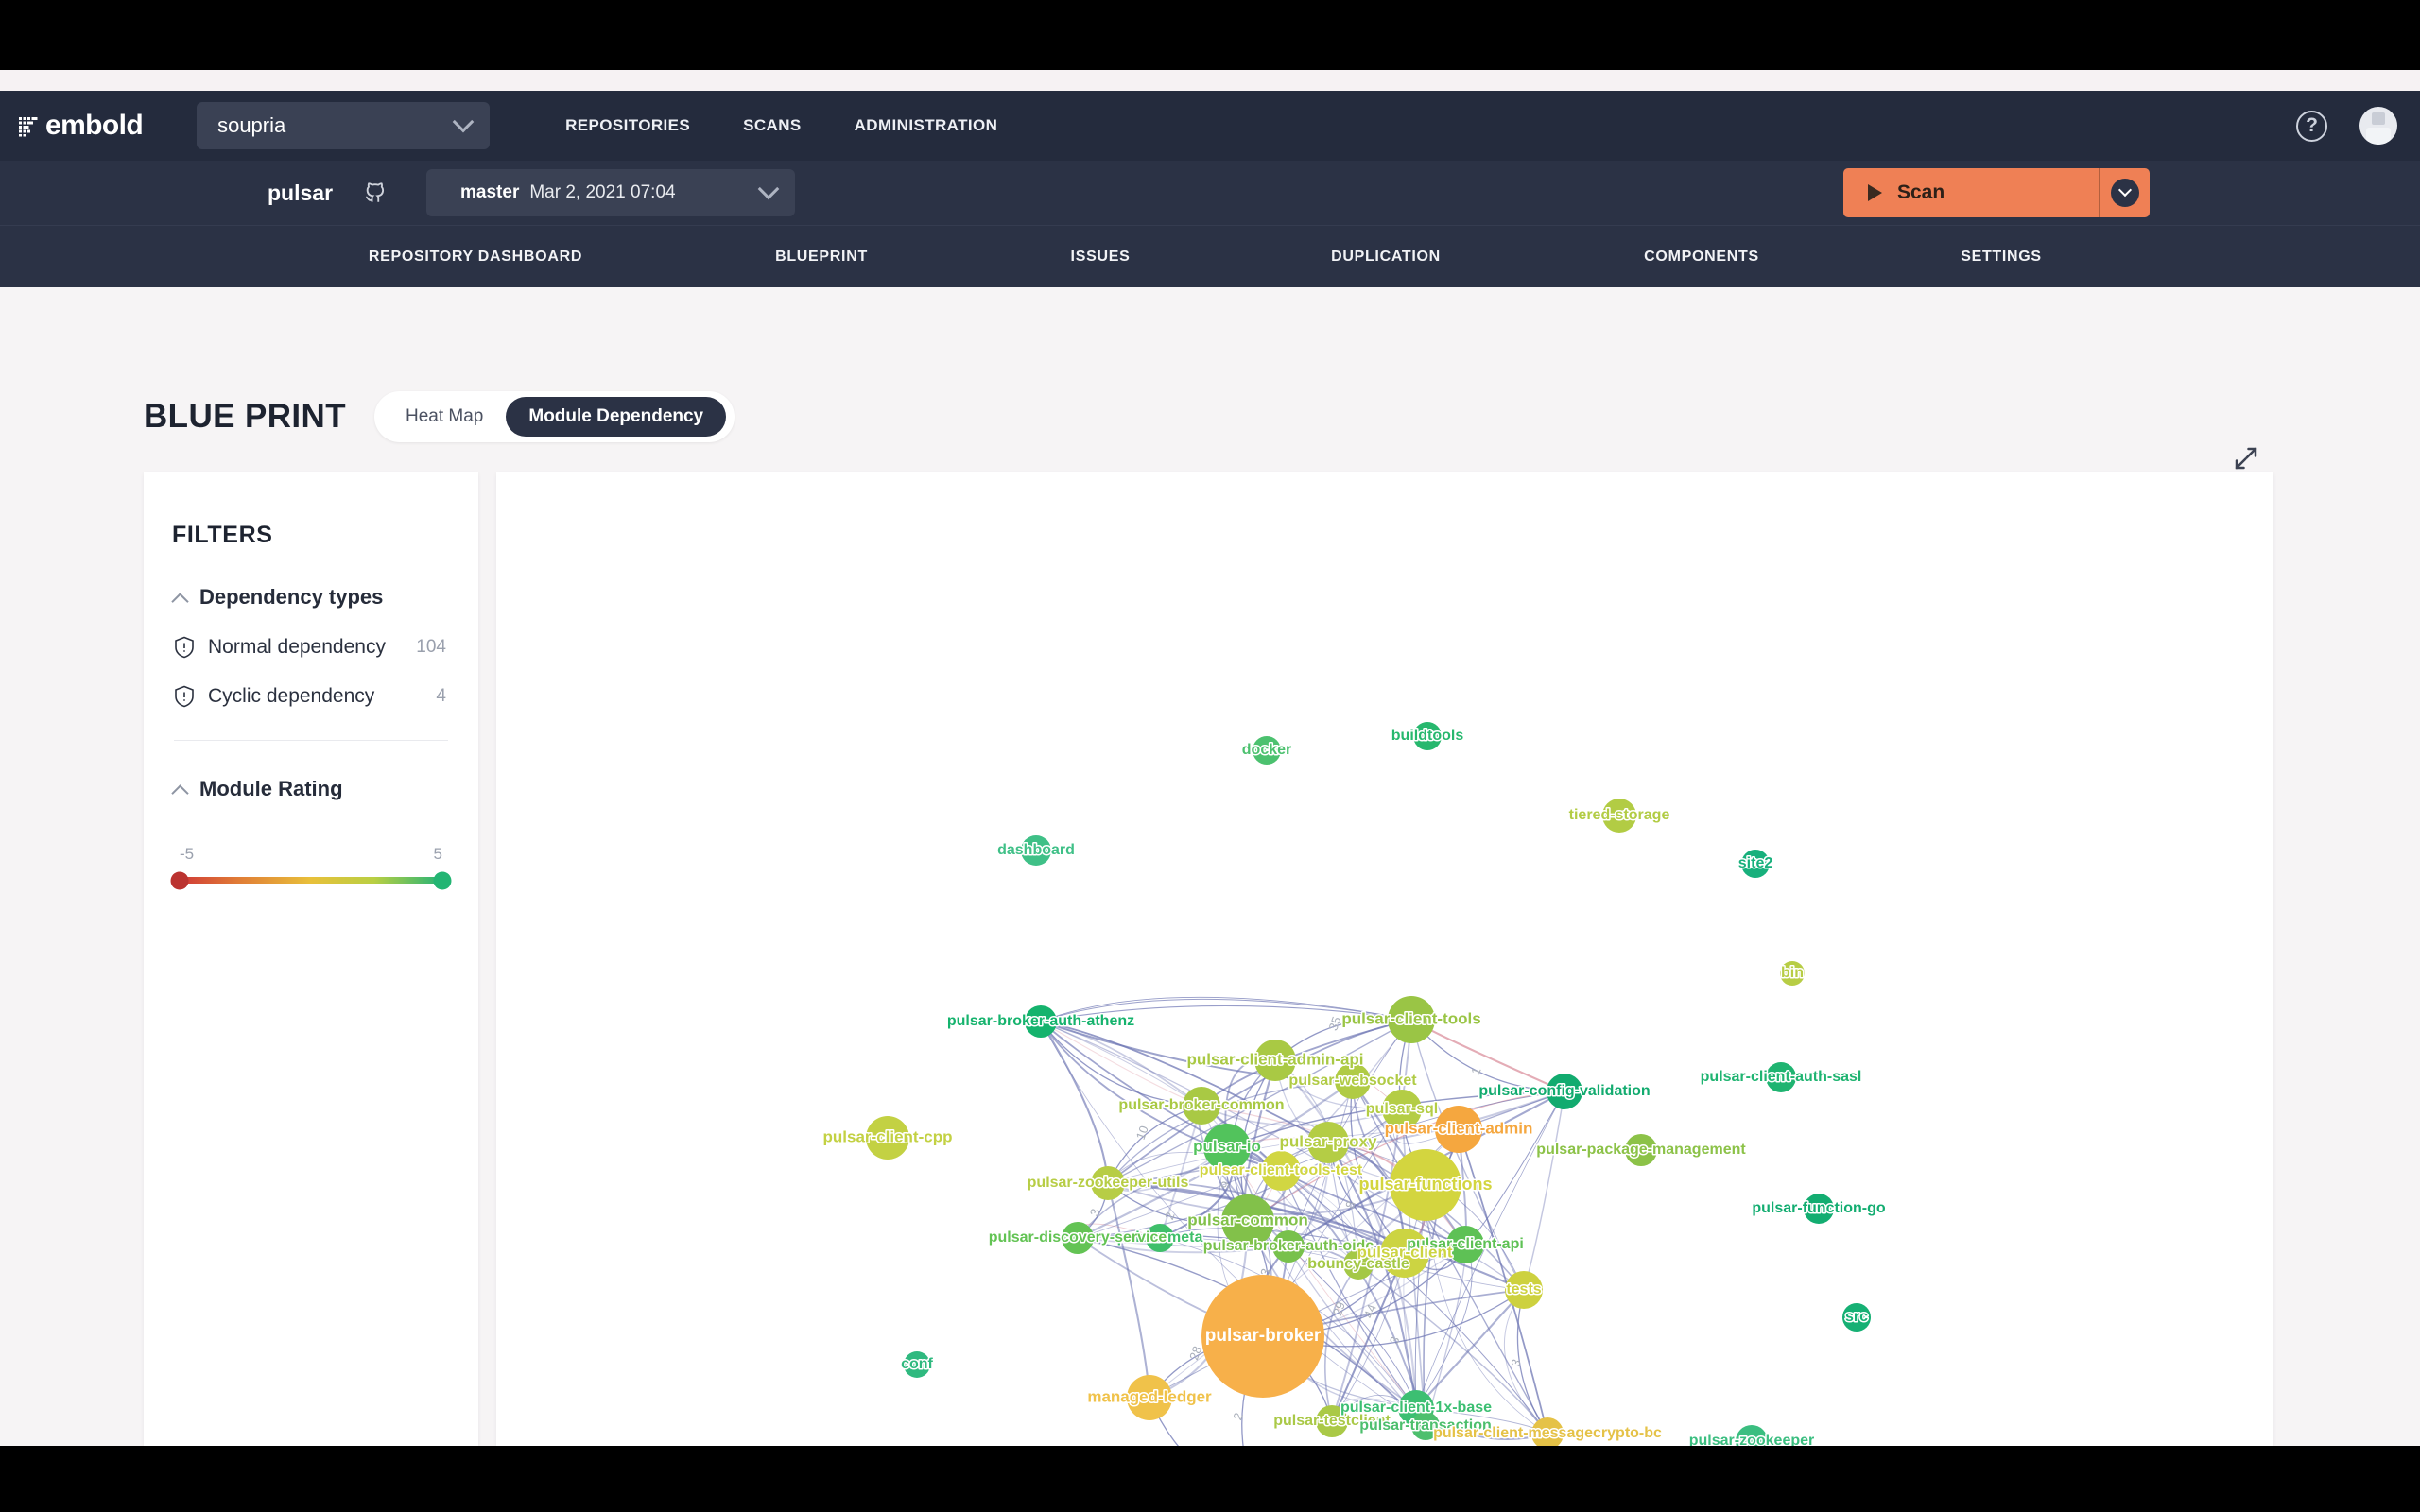 The image size is (2420, 1512). What do you see at coordinates (311, 880) in the screenshot?
I see `slider-track` at bounding box center [311, 880].